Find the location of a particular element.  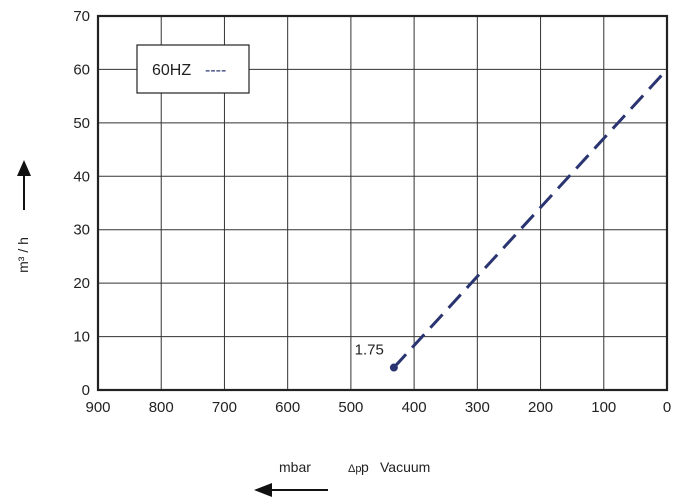

legend-line-sample: ---- is located at coordinates (215, 70).